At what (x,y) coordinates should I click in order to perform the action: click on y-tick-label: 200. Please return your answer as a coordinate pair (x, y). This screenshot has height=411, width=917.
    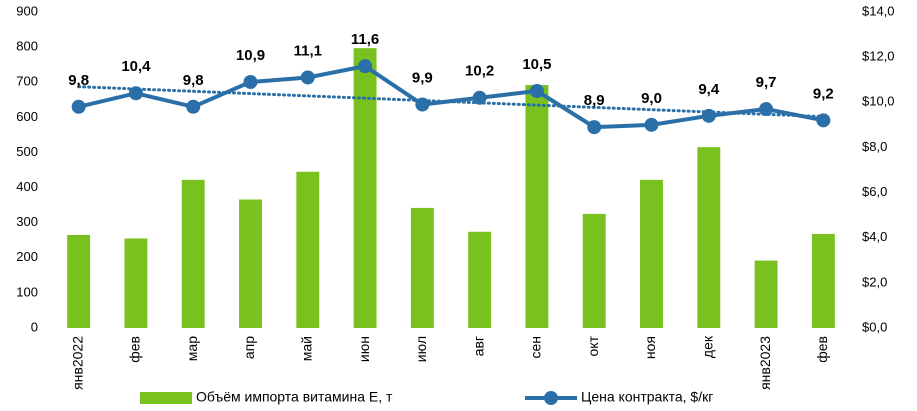
    Looking at the image, I should click on (27, 256).